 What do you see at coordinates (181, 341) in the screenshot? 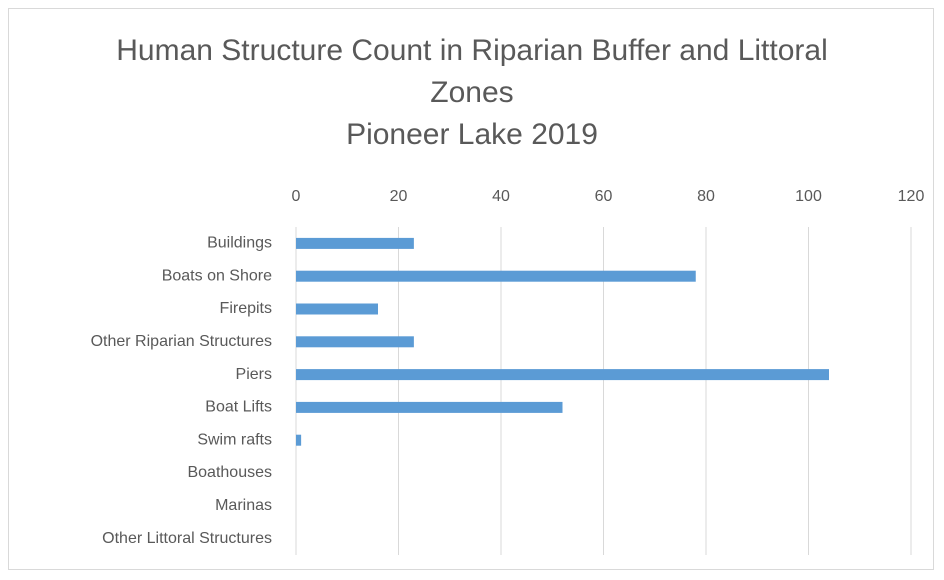
I see `y-tick-label: Other Riparian Structures` at bounding box center [181, 341].